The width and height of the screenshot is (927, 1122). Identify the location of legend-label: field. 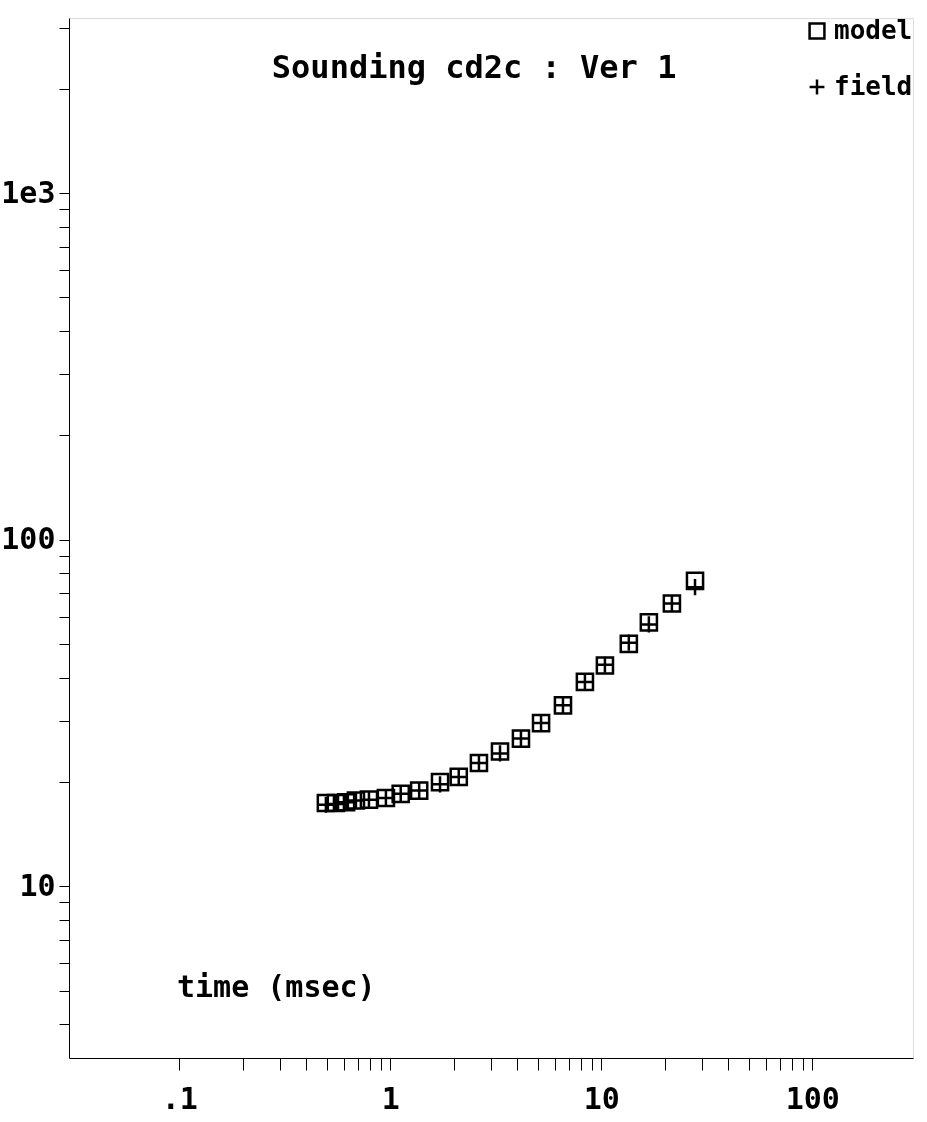
(873, 86).